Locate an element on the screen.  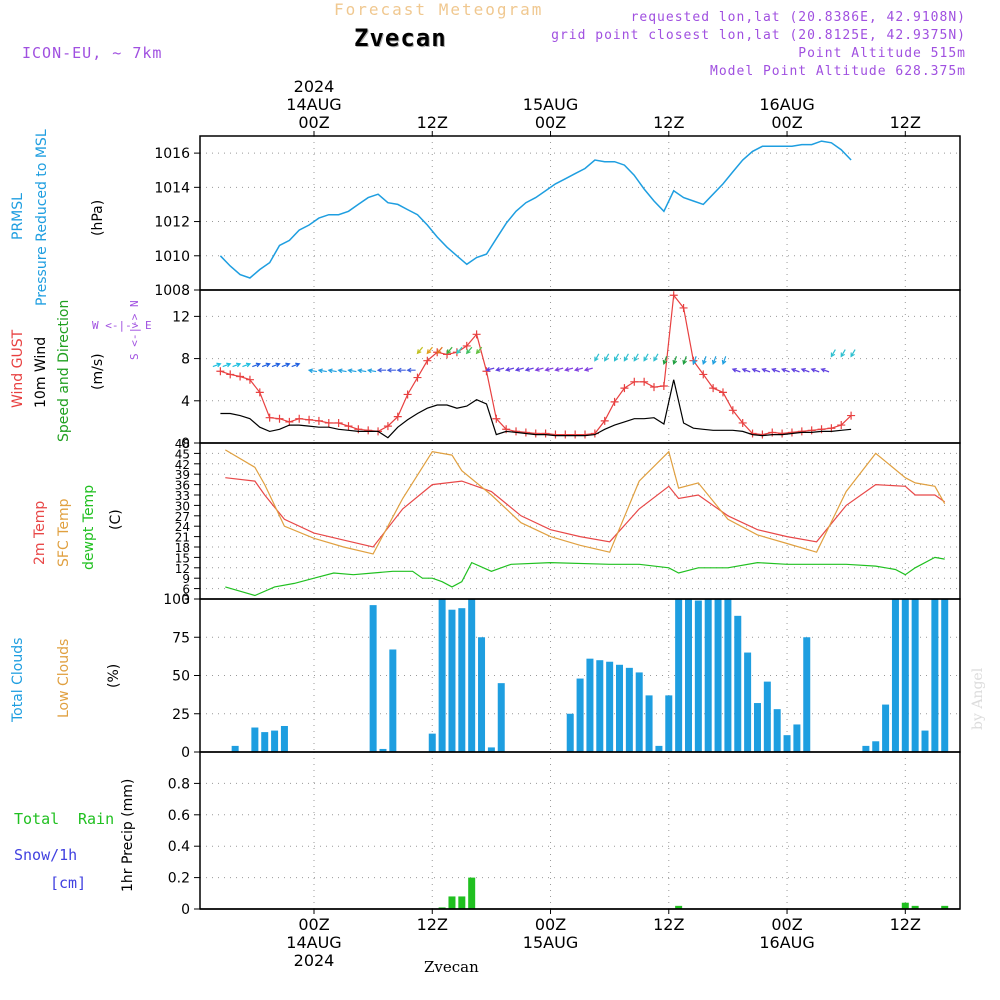
x-tick-label-bottom: 15AUG is located at coordinates (550, 942).